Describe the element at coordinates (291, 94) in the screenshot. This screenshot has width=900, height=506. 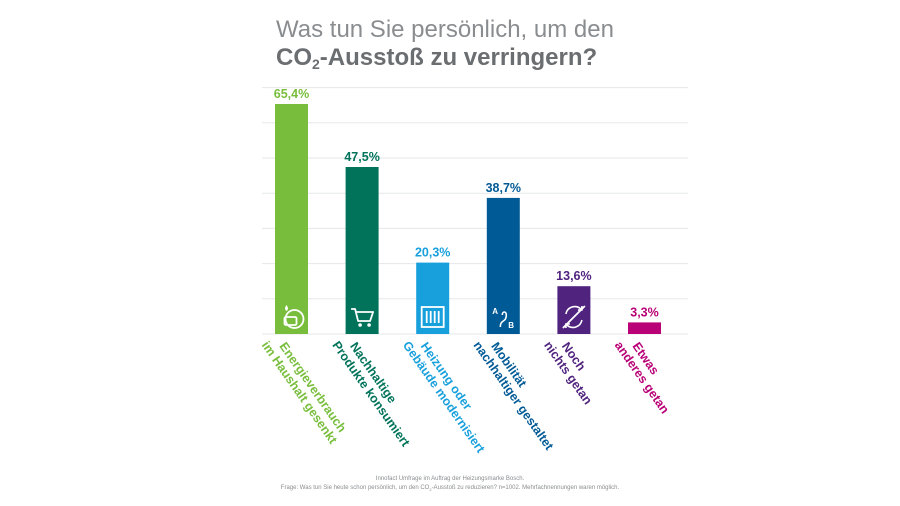
I see `data-label: 65,4%` at that location.